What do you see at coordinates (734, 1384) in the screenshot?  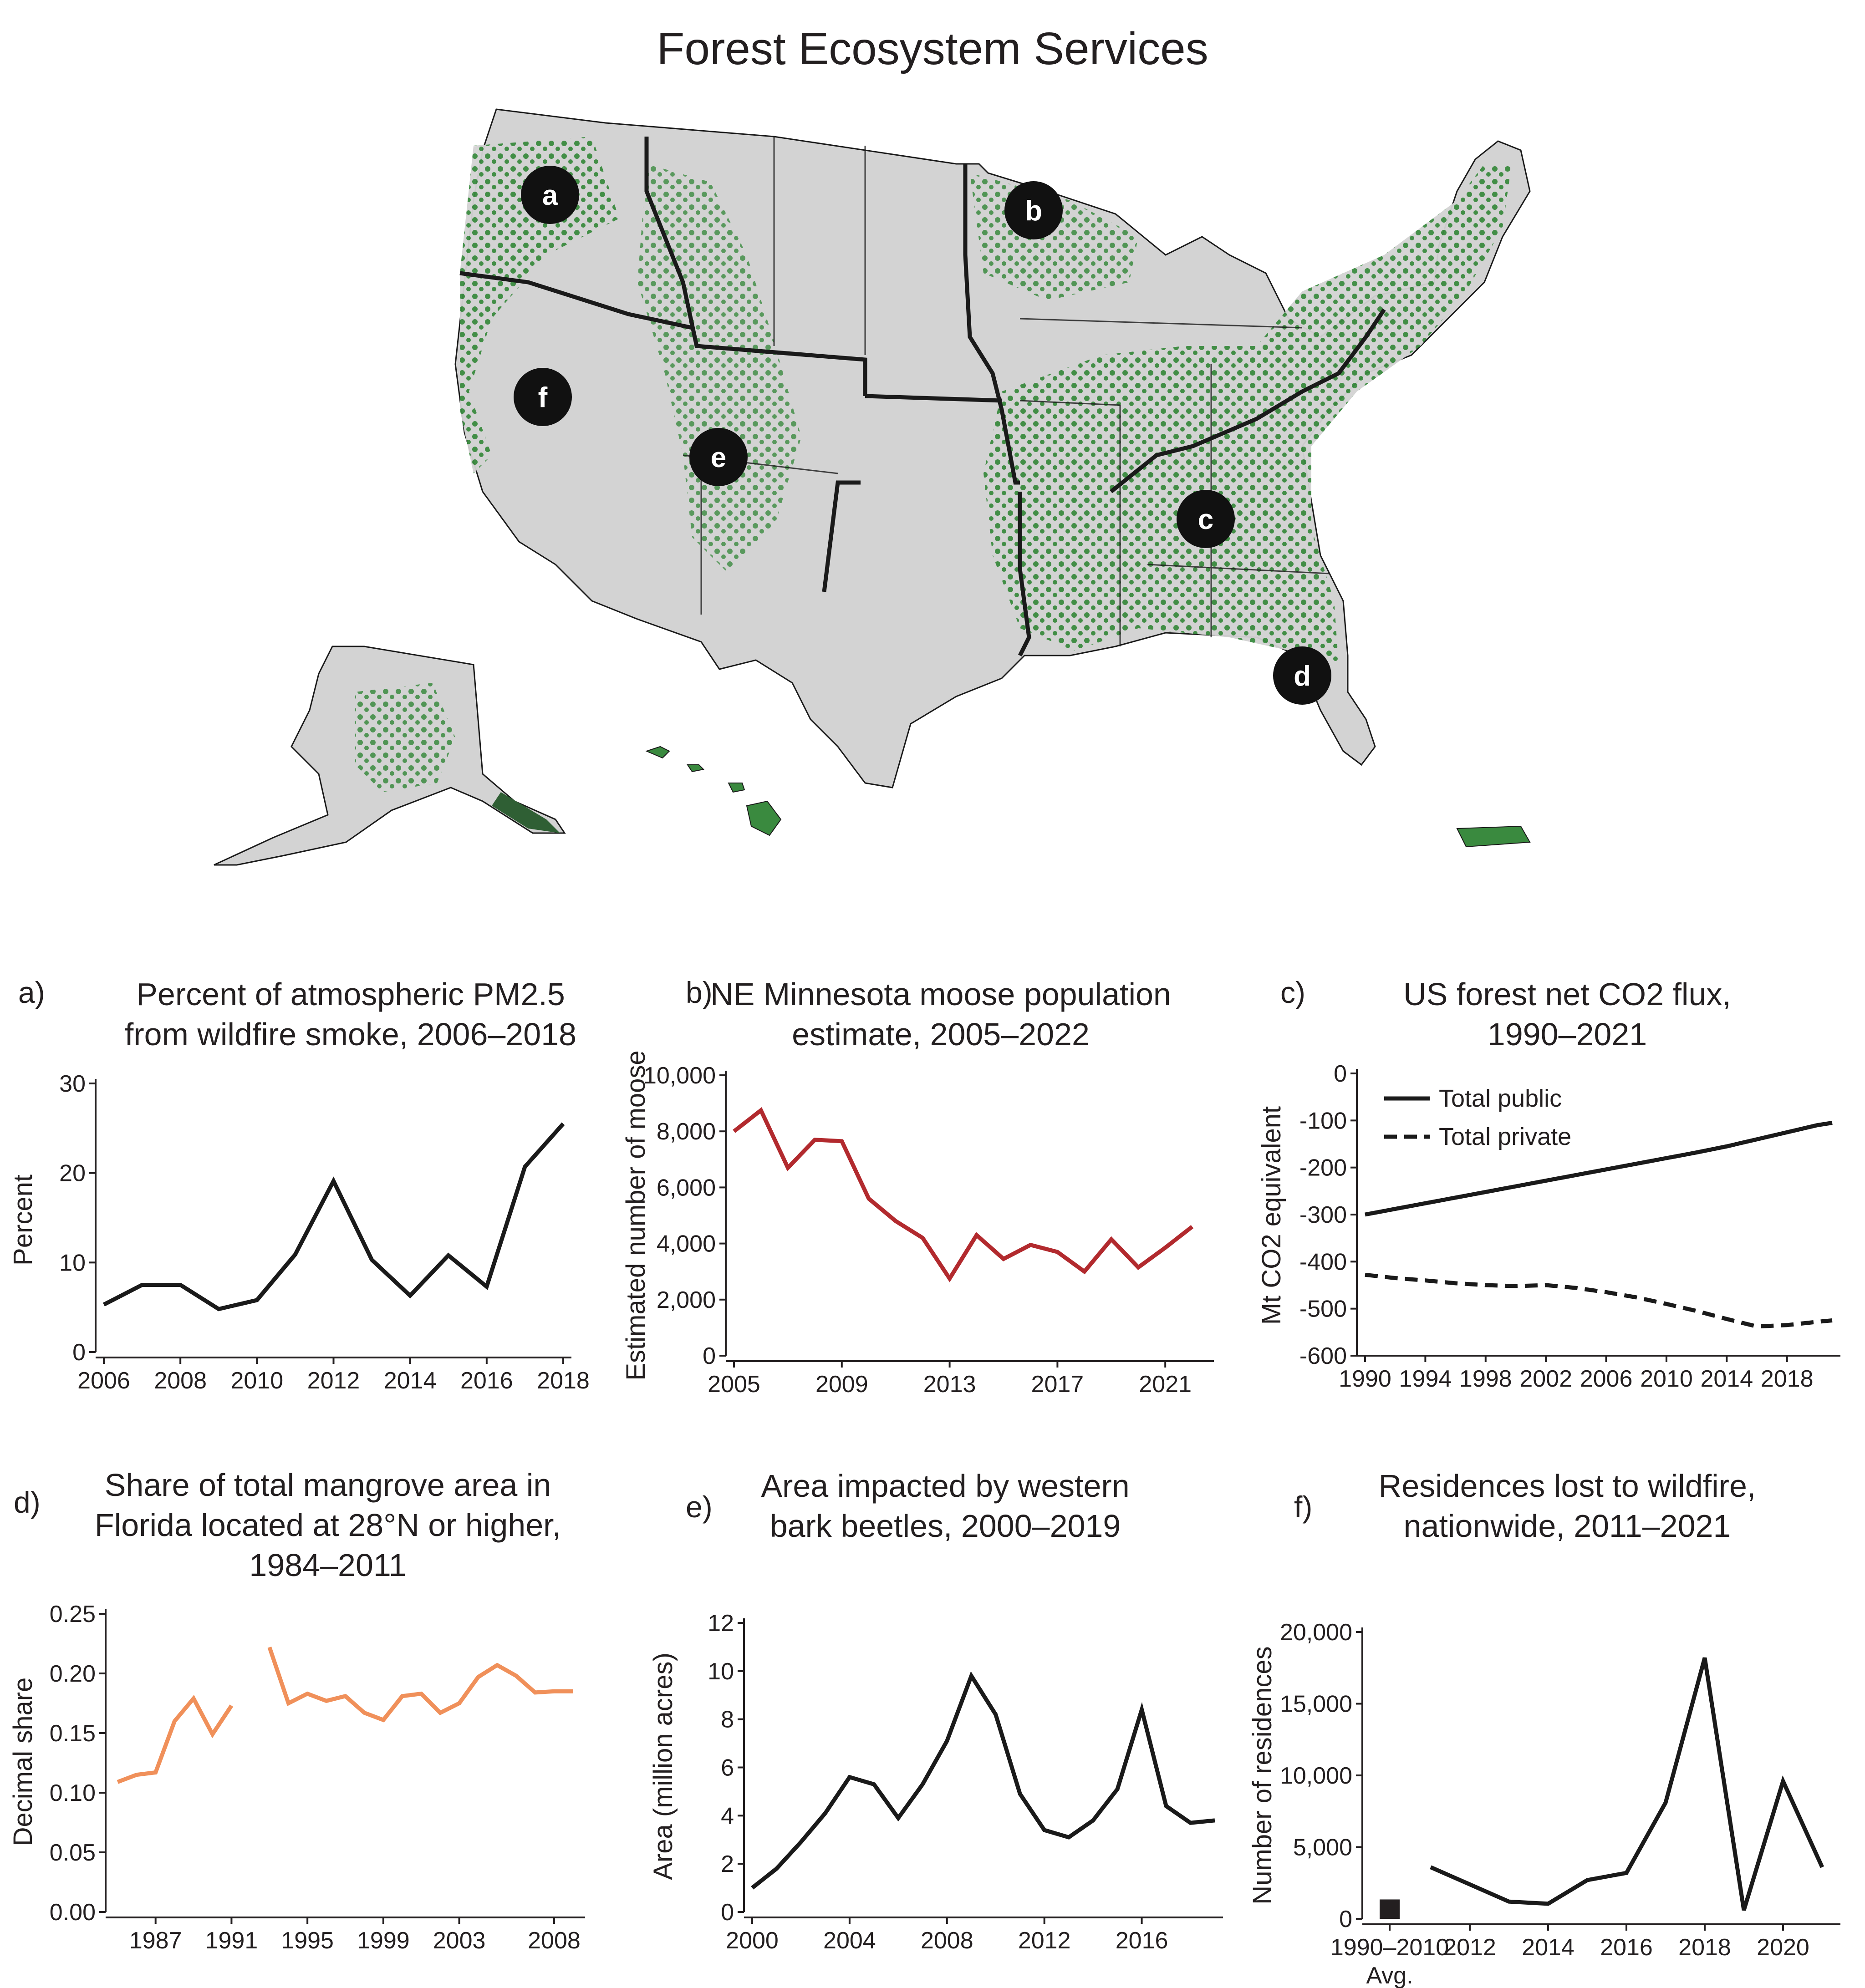 I see `x-tick-label: 2005` at bounding box center [734, 1384].